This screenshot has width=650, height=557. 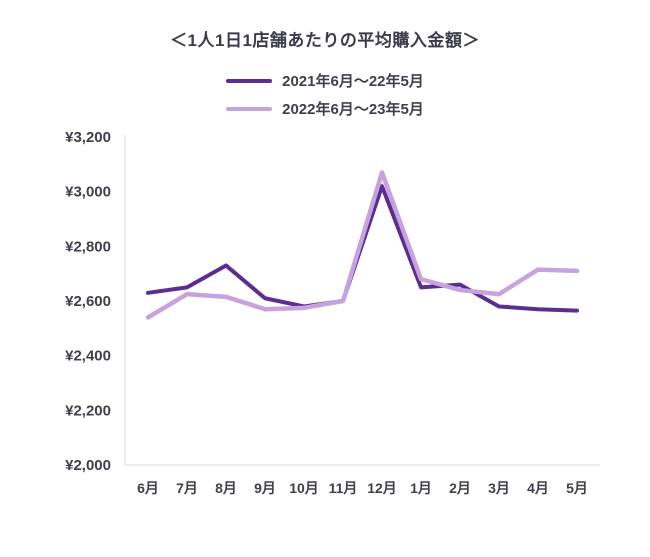 What do you see at coordinates (343, 488) in the screenshot?
I see `x-tick-label: 11月` at bounding box center [343, 488].